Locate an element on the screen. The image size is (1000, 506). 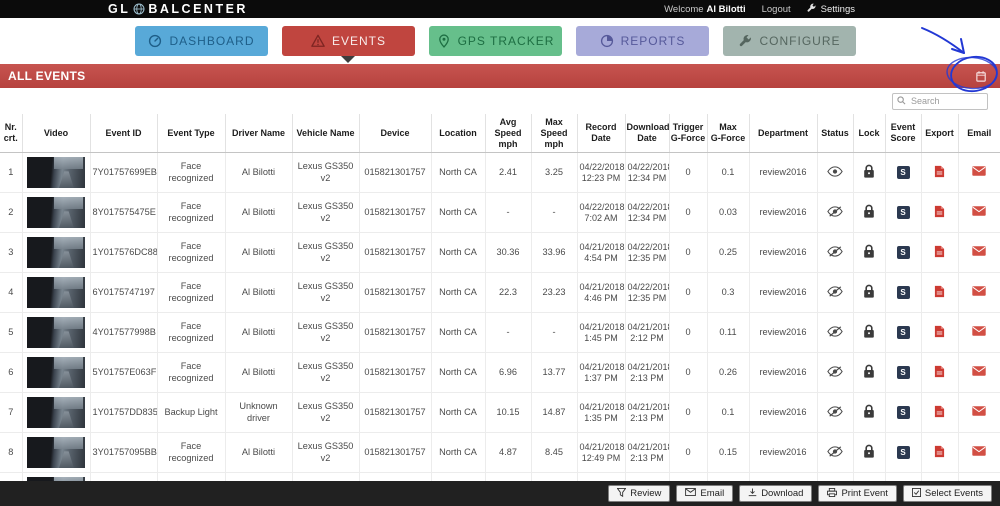
review-button: Review is located at coordinates (639, 493).